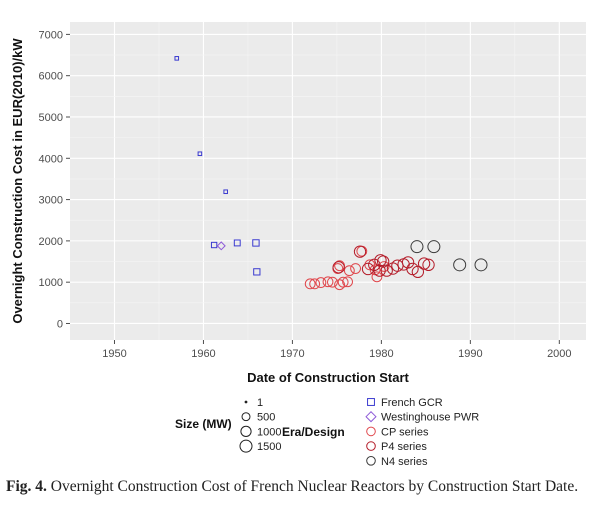 This screenshot has width=607, height=529. I want to click on x-tick-label: 1970, so click(292, 354).